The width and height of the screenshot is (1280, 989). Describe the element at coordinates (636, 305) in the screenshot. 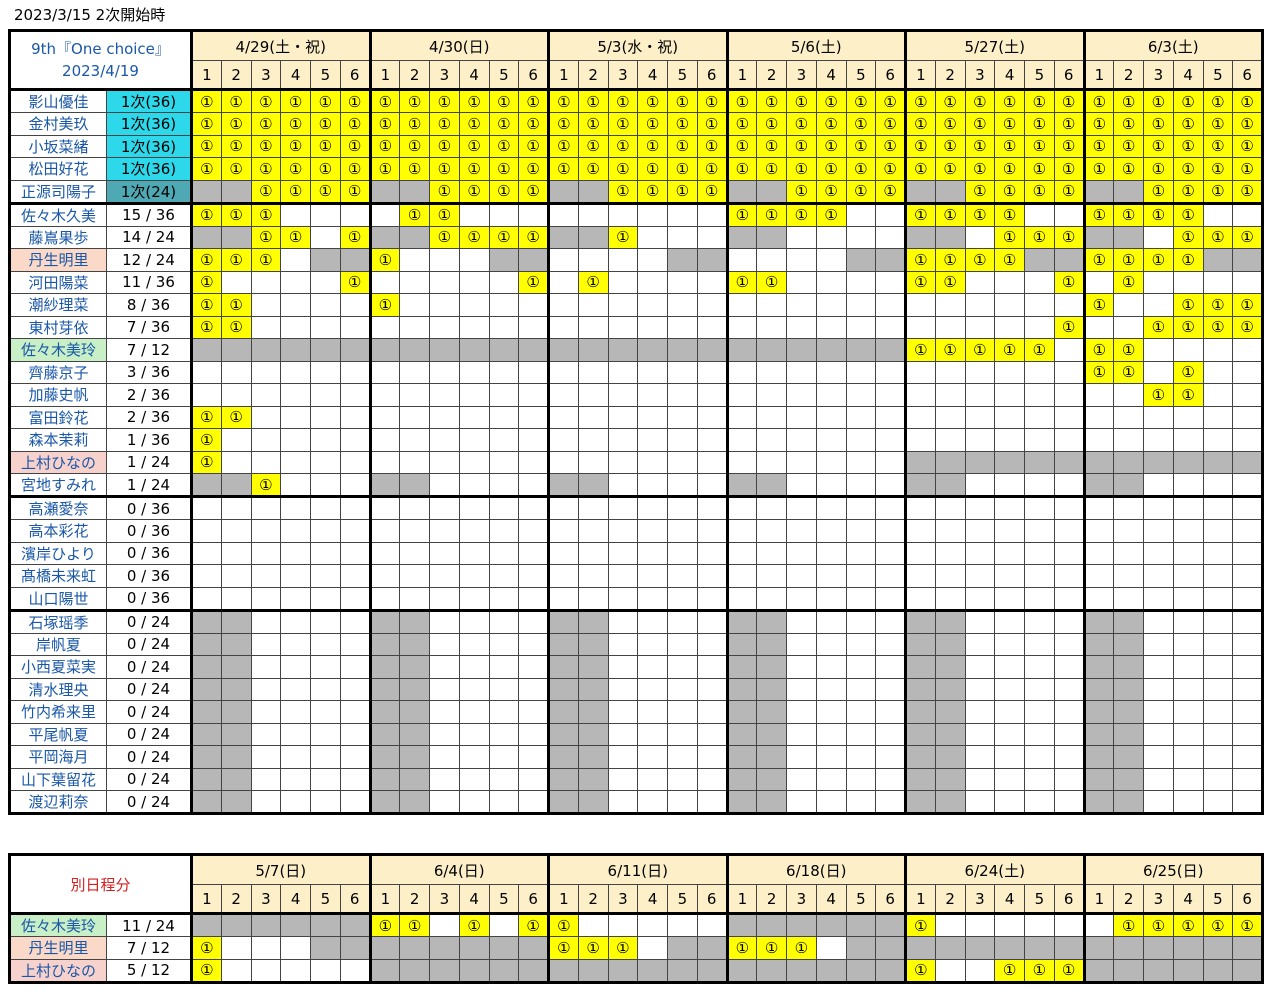

I see `member-row: 潮紗理菜 8 / 36 ① ① ① ① ① ① ①` at that location.